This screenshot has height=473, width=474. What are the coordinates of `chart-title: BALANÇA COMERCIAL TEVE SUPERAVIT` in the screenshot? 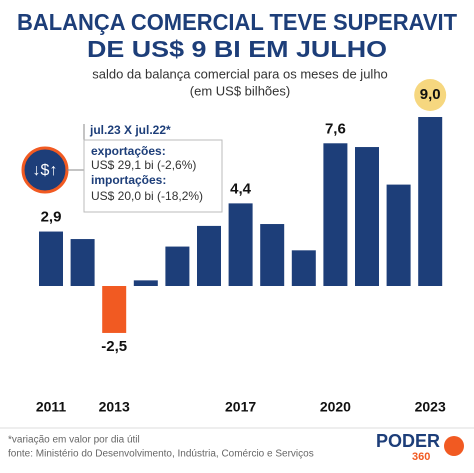 It's located at (237, 22).